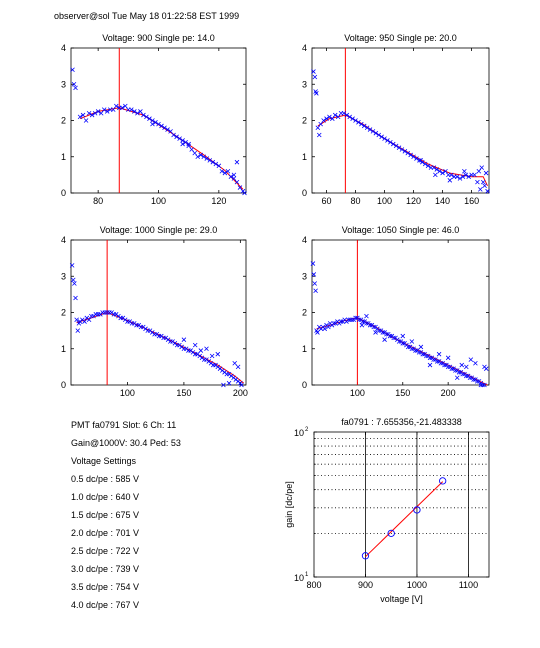  What do you see at coordinates (327, 201) in the screenshot?
I see `x-tick-label: 60` at bounding box center [327, 201].